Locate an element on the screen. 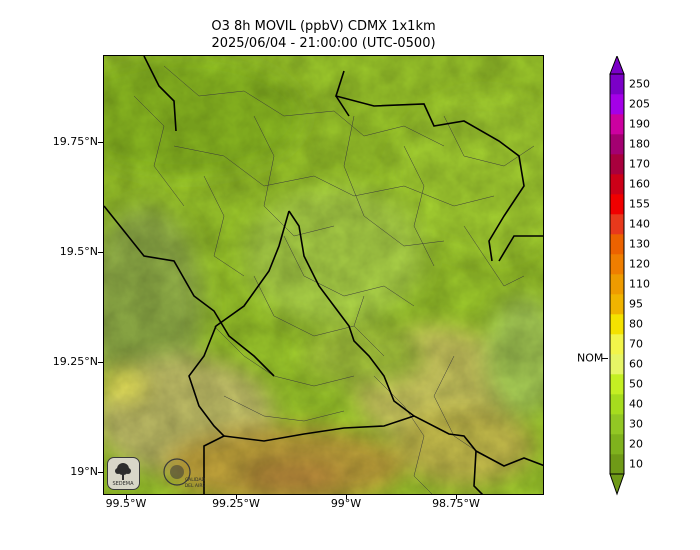  x-tick-label: 99.5°W is located at coordinates (126, 503).